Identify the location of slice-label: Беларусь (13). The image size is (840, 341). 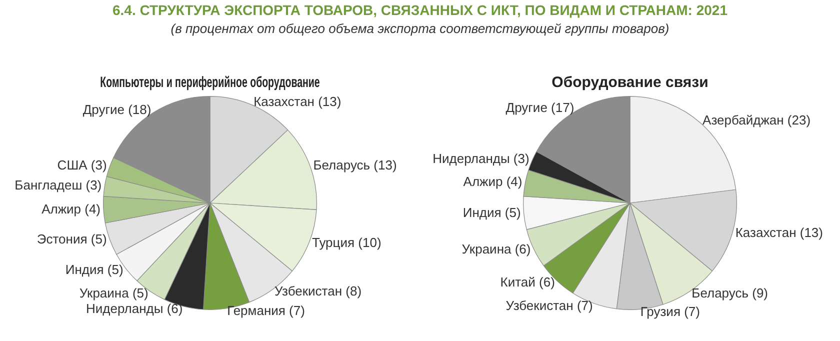
(355, 164).